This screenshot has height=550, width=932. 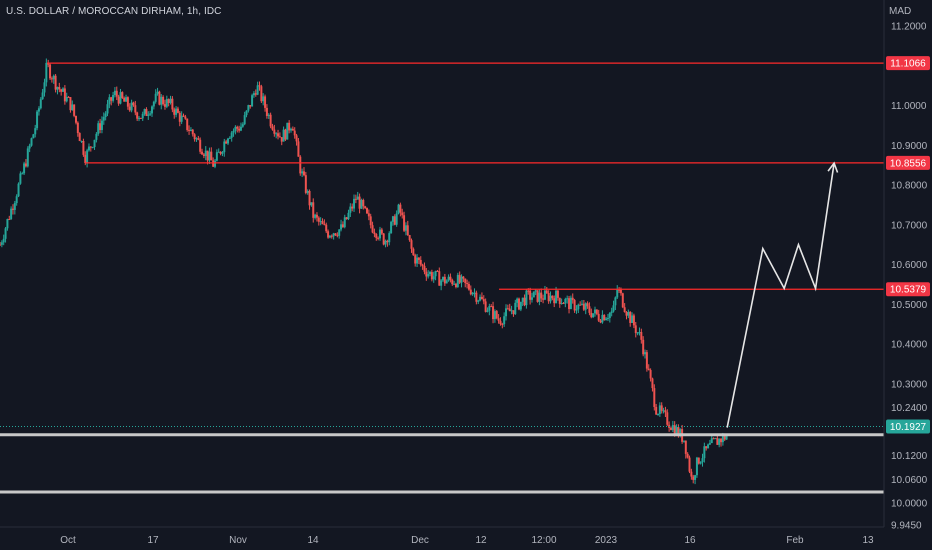 I want to click on x-tick-label: 12, so click(x=481, y=540).